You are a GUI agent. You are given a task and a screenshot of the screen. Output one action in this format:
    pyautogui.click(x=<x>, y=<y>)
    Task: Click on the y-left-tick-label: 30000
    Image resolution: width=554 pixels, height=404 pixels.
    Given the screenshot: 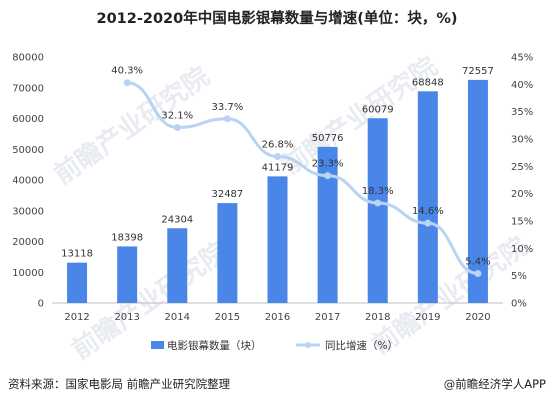 What is the action you would take?
    pyautogui.click(x=28, y=211)
    